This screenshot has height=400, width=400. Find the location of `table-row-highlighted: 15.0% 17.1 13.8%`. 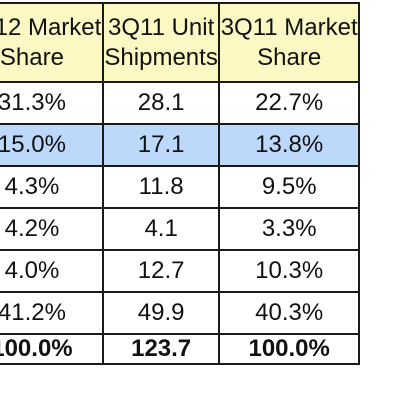

table-row-highlighted: 15.0% 17.1 13.8% is located at coordinates (180, 145).